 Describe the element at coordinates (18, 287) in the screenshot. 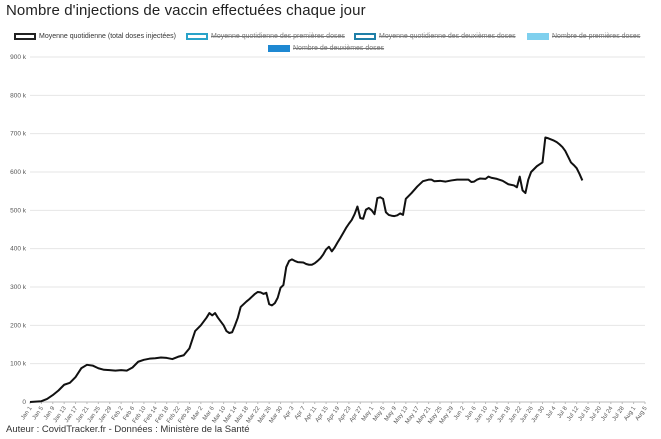

I see `y-tick-label: 300 k` at that location.